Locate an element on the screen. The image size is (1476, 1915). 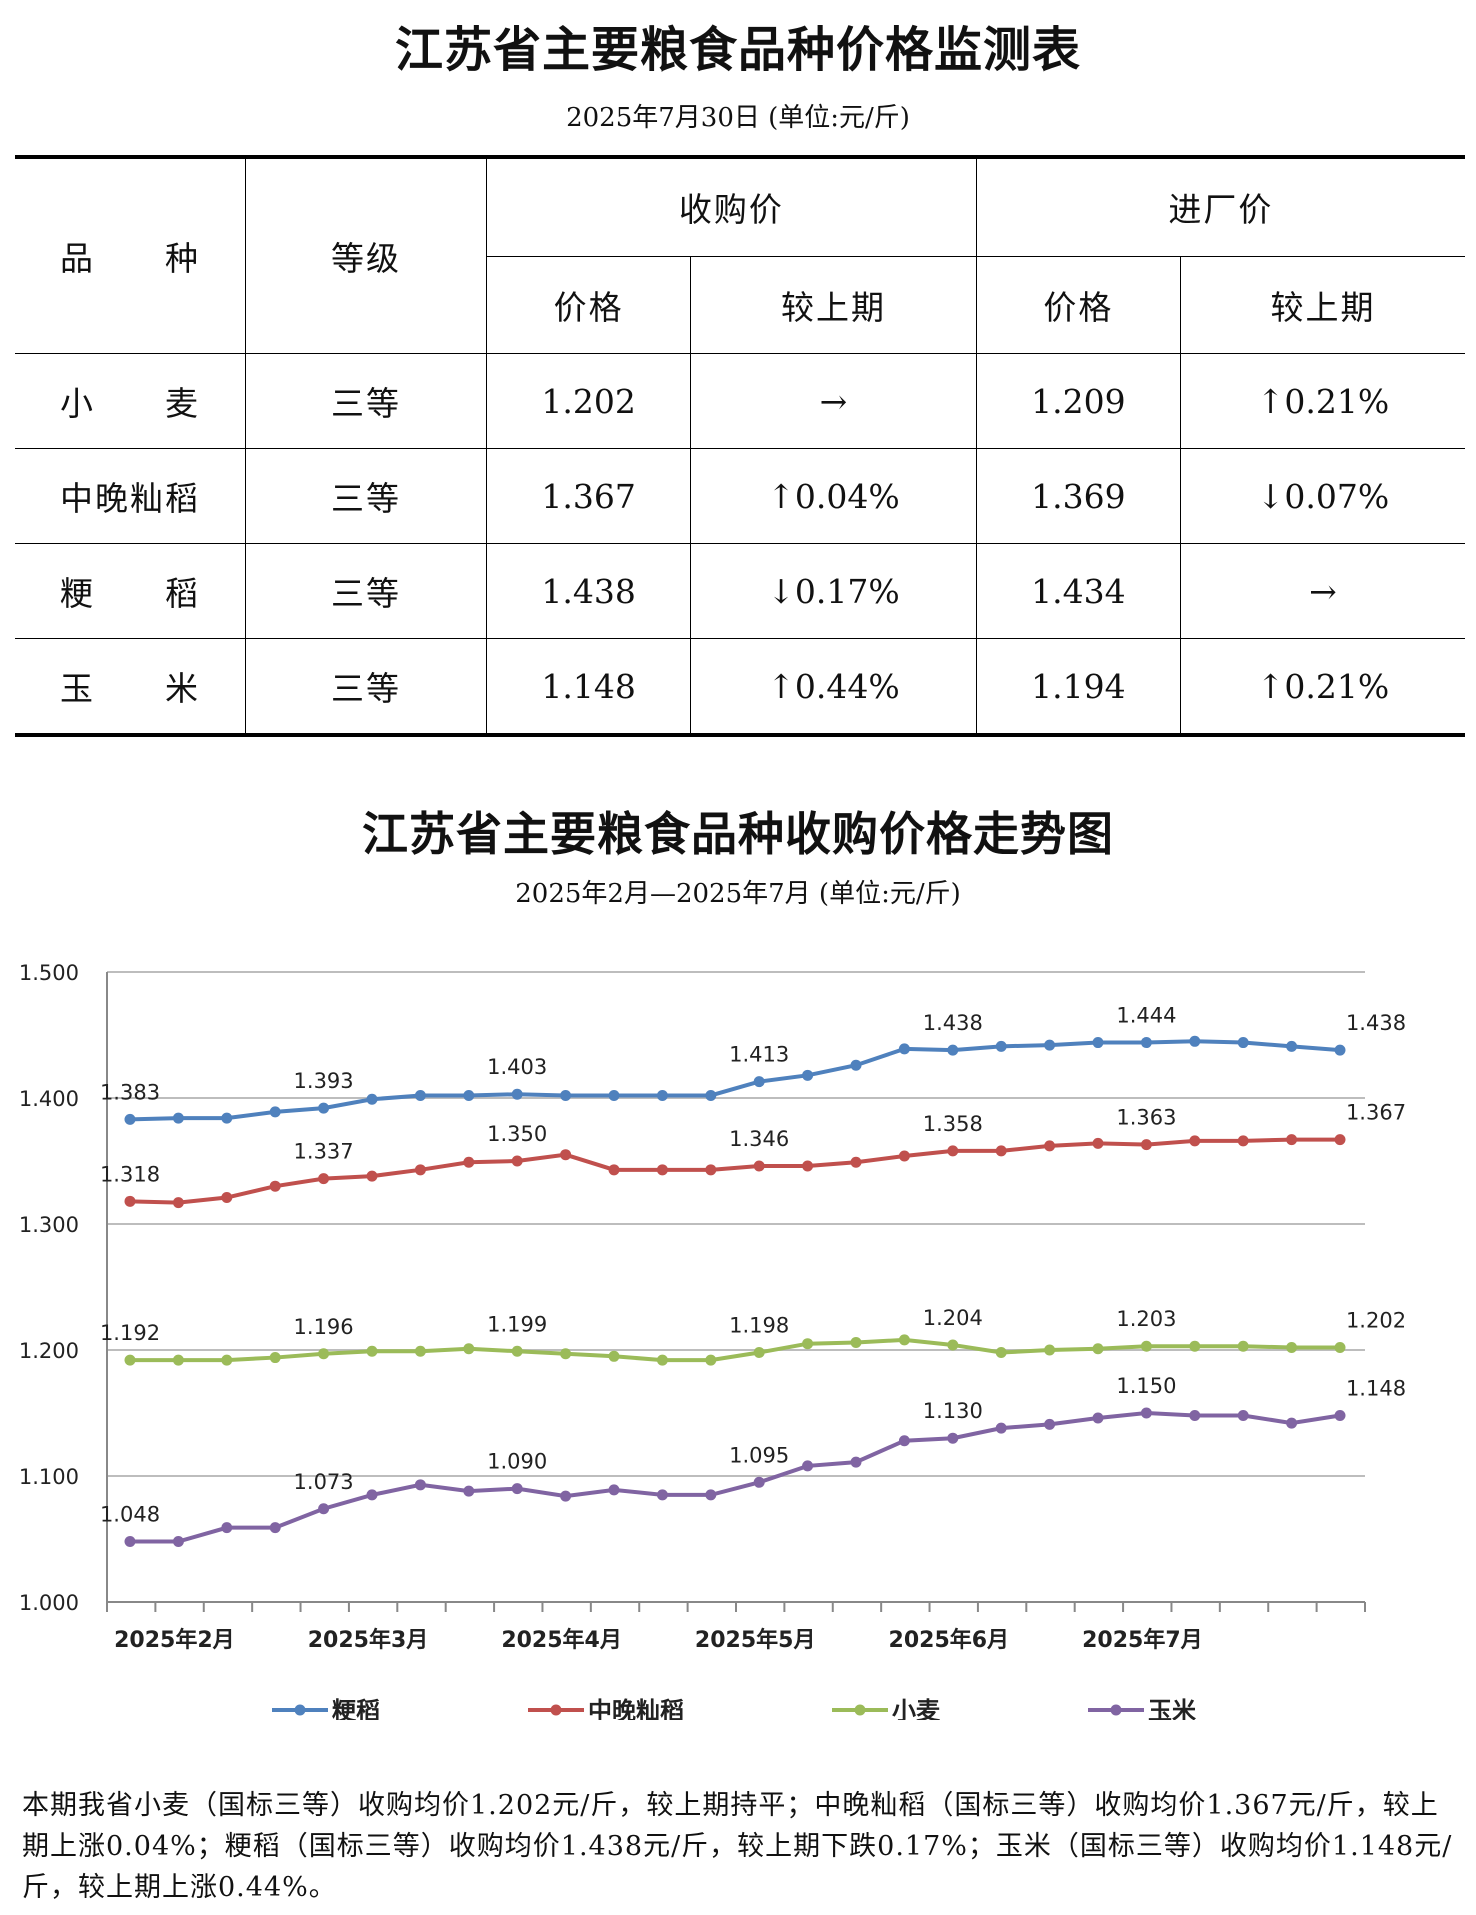
table-subtitle: 2025年7月30日 (单位:元/斤) is located at coordinates (738, 118).